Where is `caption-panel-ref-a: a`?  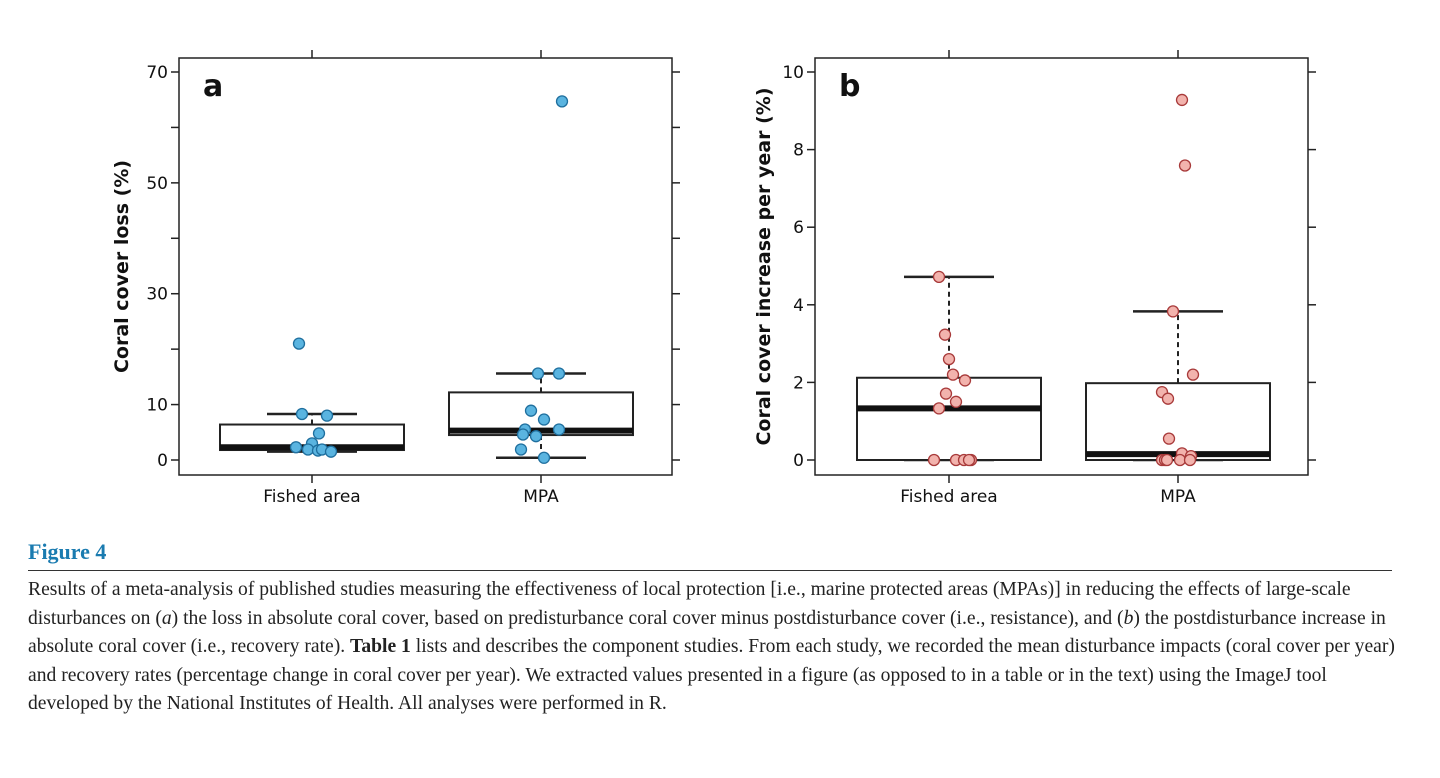
caption-panel-ref-a: a is located at coordinates (166, 618).